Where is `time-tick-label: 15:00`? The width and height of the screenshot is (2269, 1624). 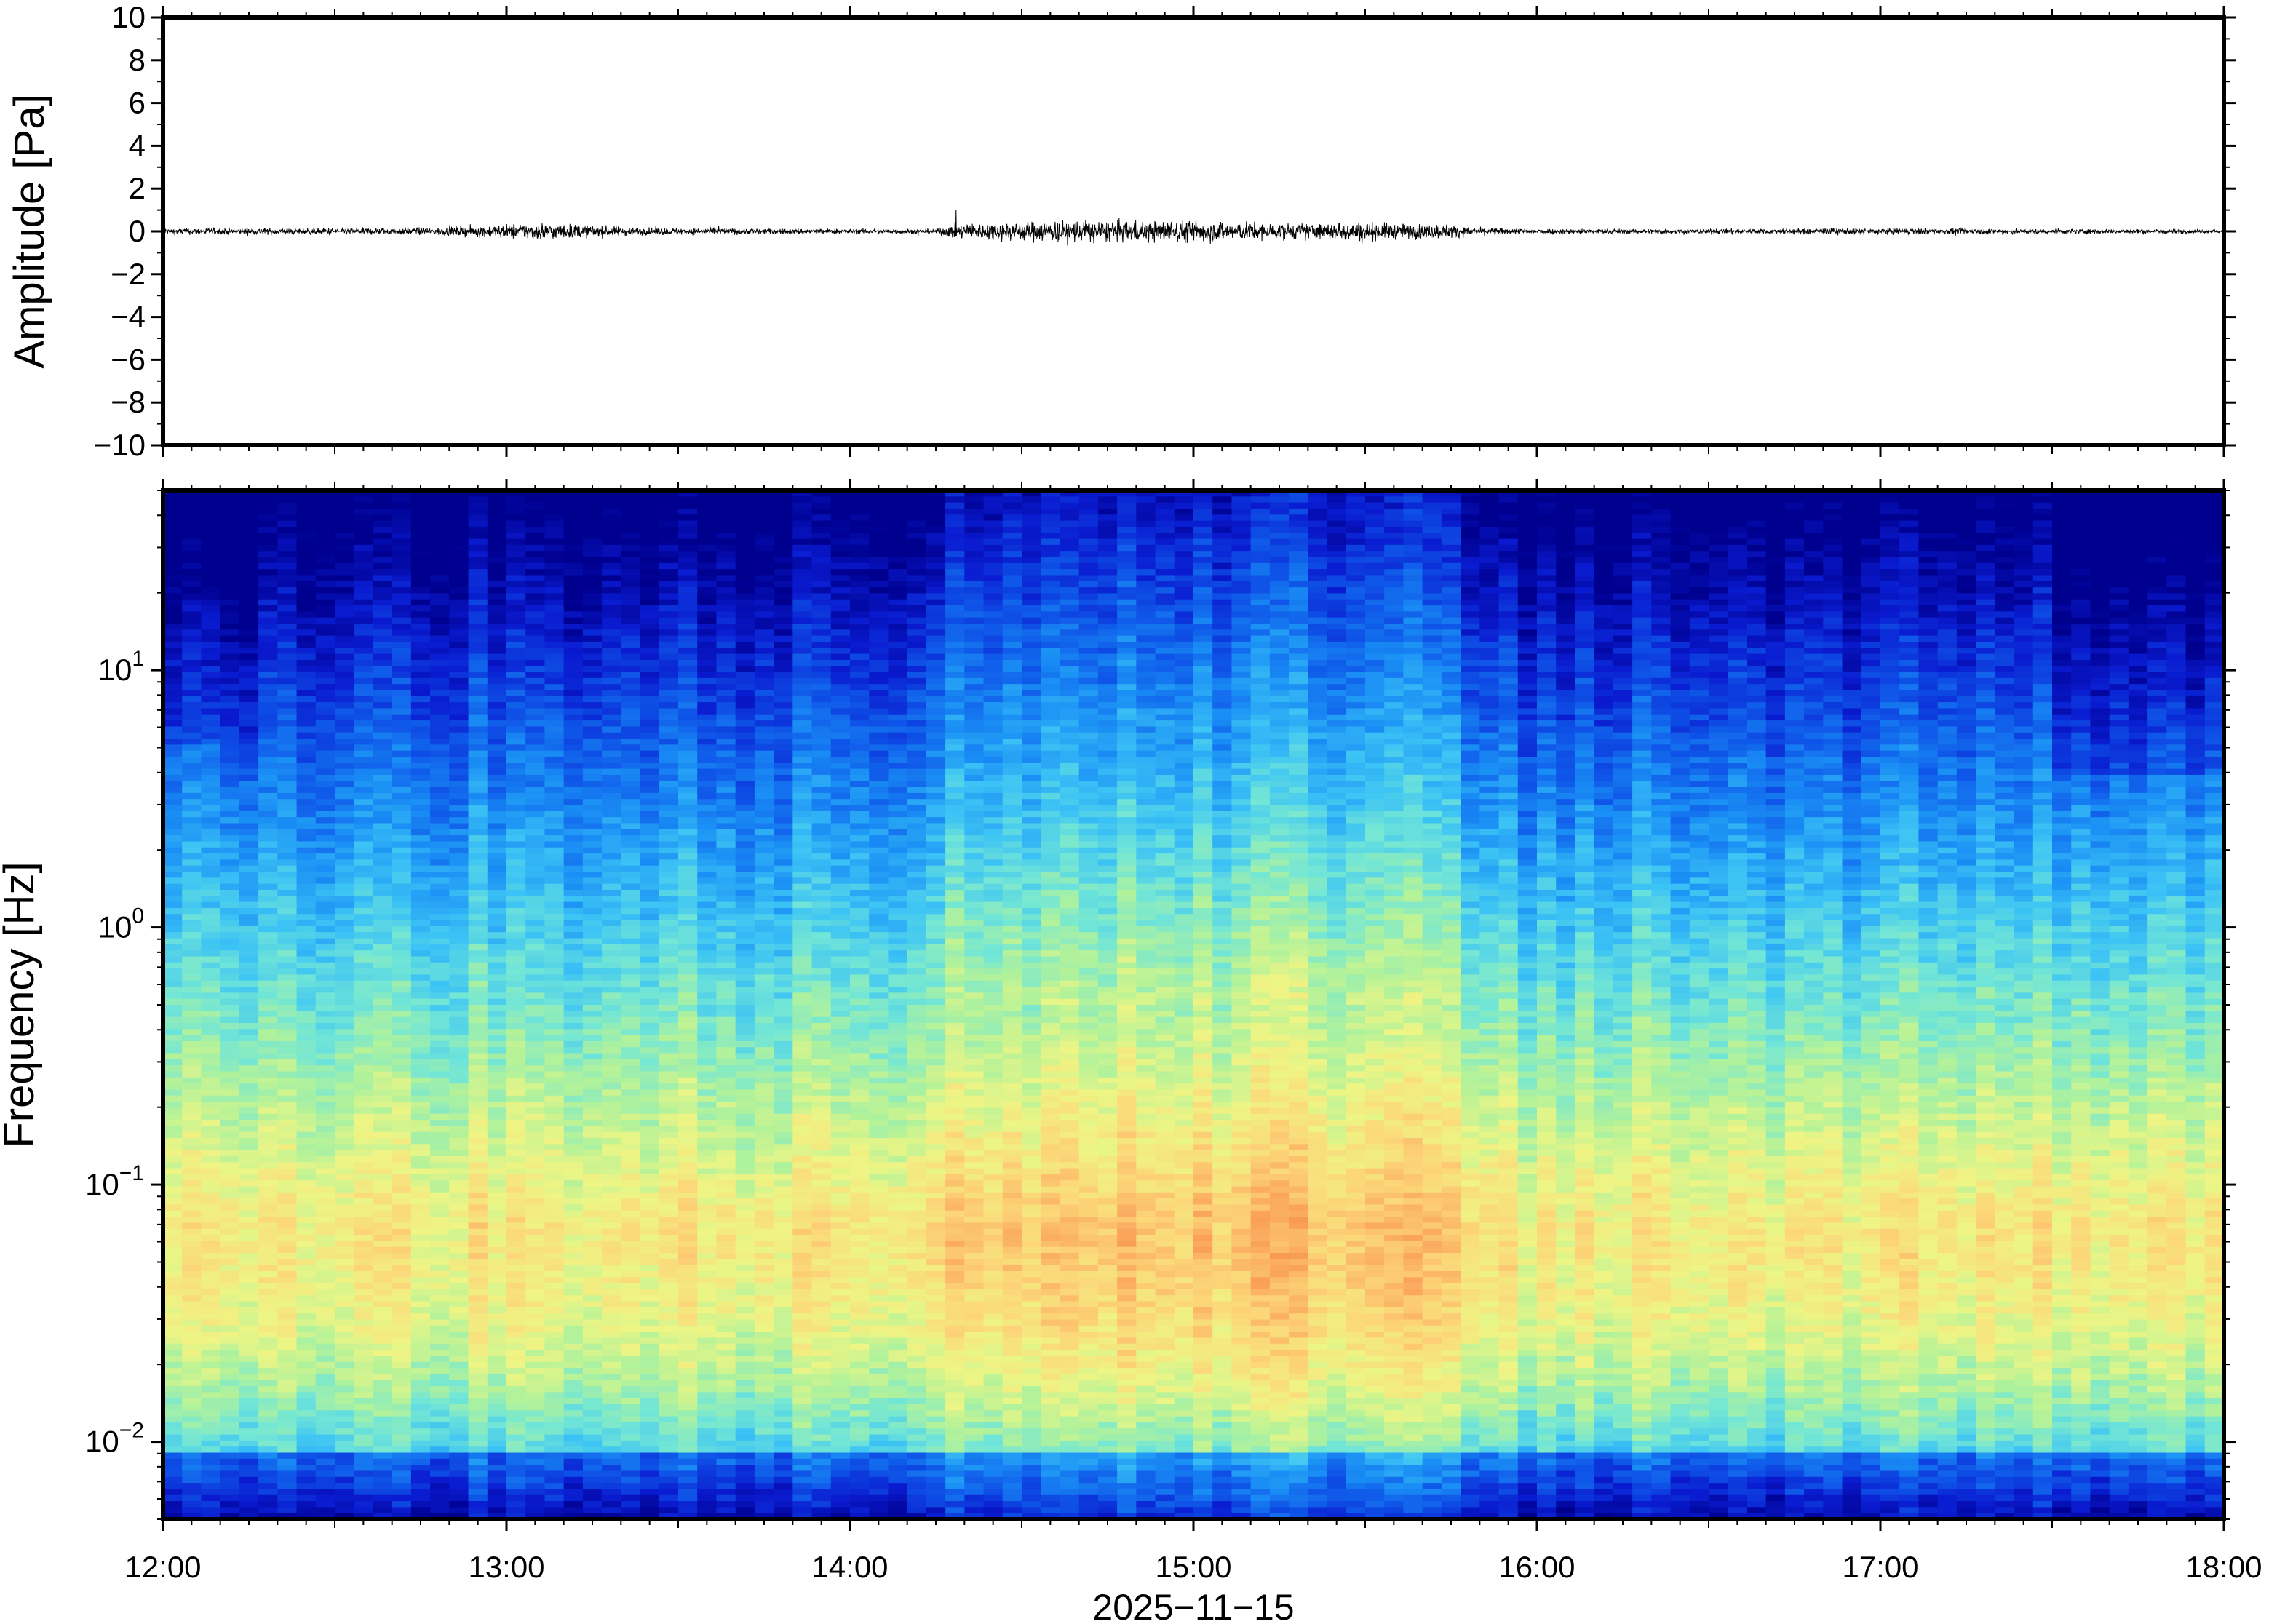
time-tick-label: 15:00 is located at coordinates (1193, 1567).